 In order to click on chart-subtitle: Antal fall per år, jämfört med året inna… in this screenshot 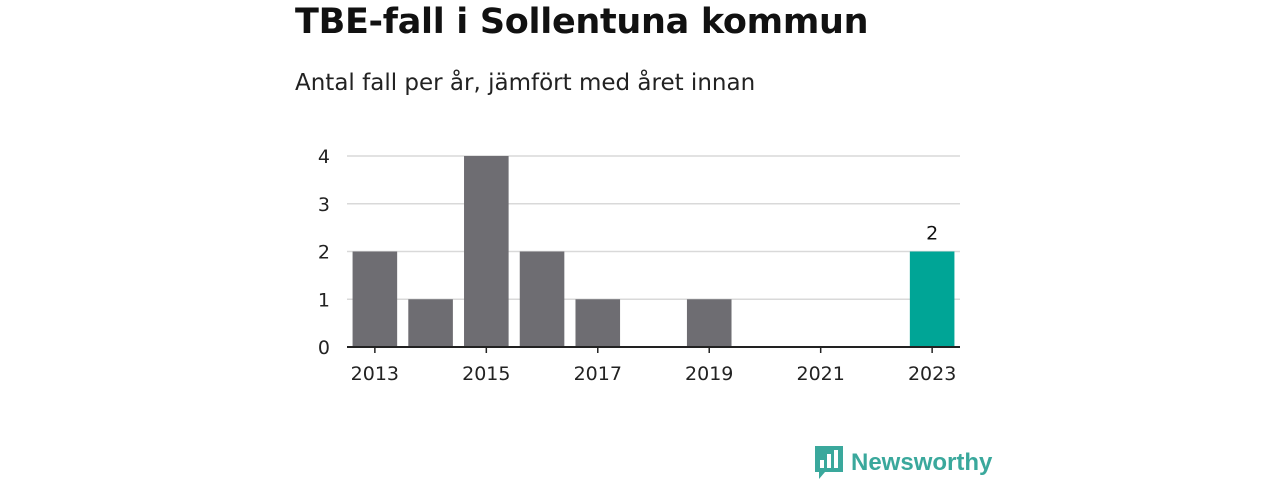, I will do `click(525, 83)`.